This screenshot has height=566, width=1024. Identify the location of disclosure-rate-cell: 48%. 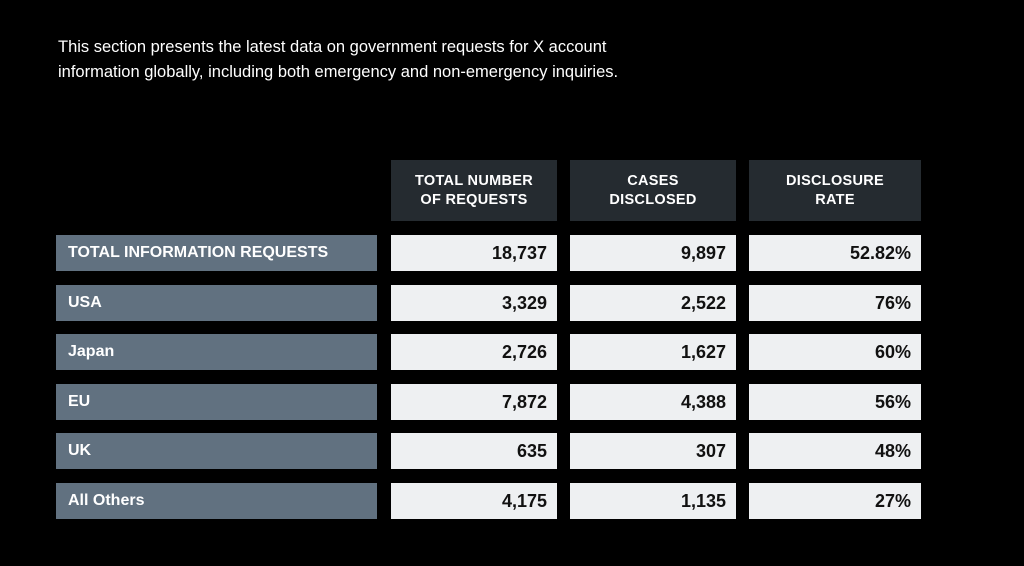
(835, 451).